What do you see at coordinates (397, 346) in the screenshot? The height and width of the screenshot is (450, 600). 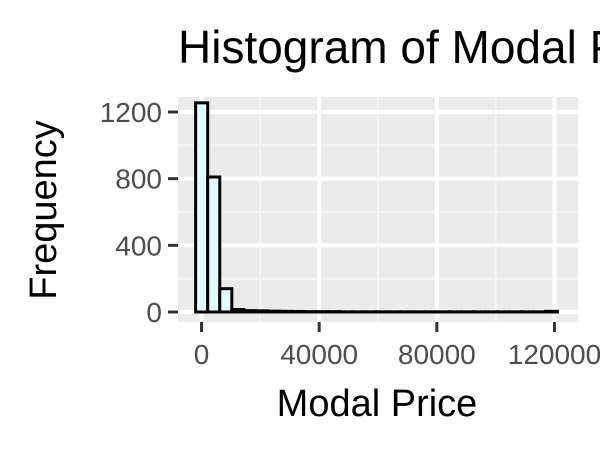 I see `x-axis: 0 40000 80000 120000` at bounding box center [397, 346].